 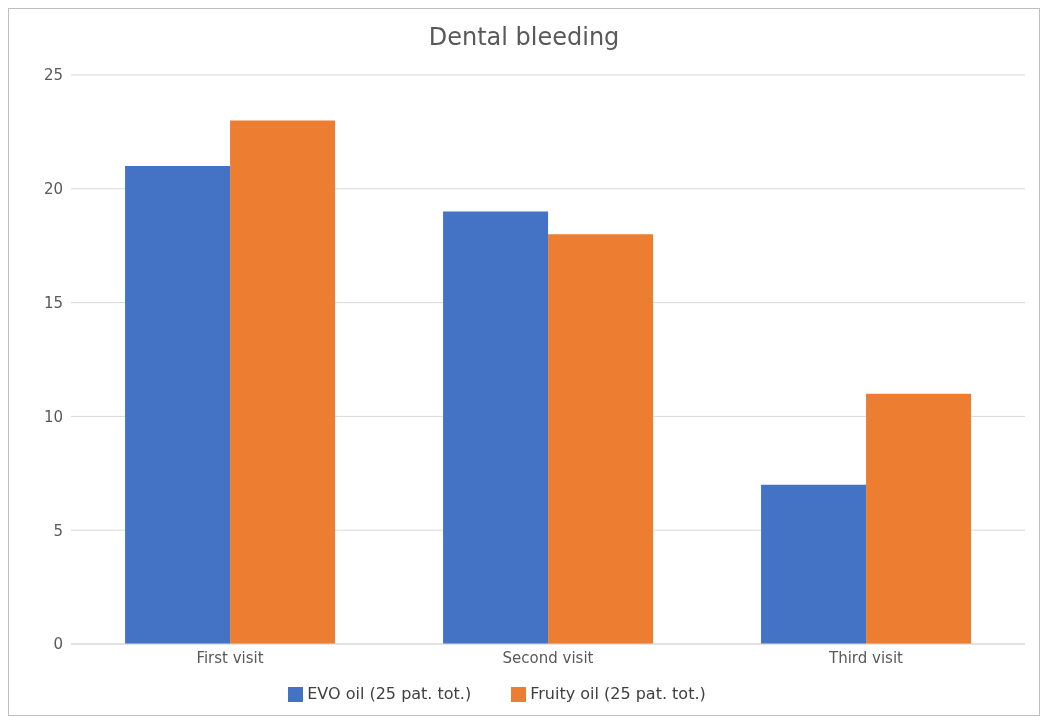 I want to click on legend-label: EVO oil (25 pat. tot.), so click(x=389, y=693).